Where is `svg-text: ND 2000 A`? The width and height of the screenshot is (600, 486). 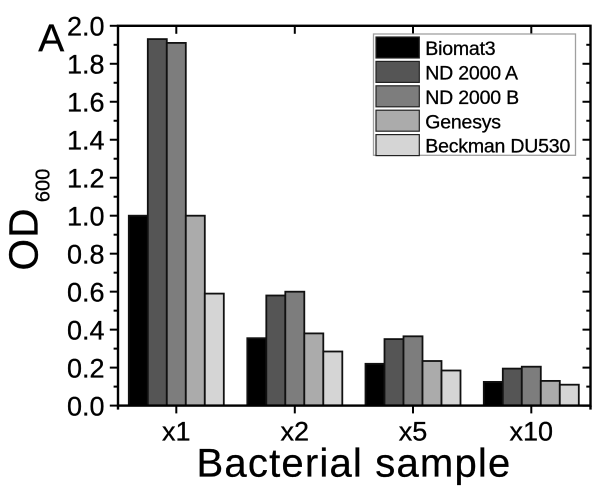
svg-text: ND 2000 A is located at coordinates (471, 74).